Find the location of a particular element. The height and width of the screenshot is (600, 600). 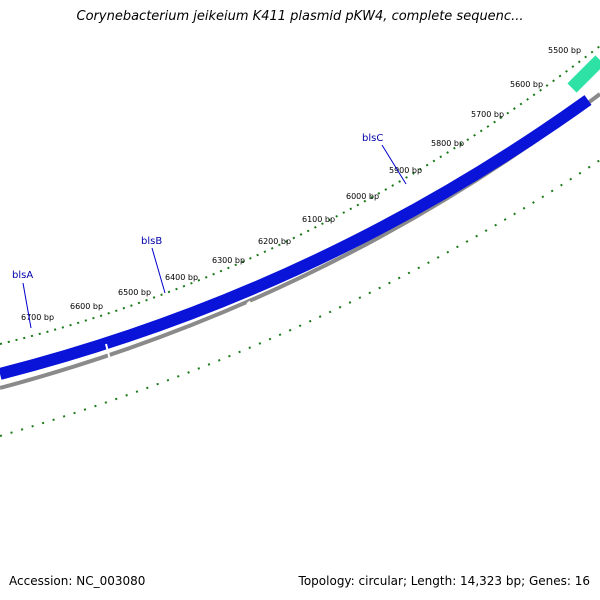

gene-label: blsC is located at coordinates (372, 138).